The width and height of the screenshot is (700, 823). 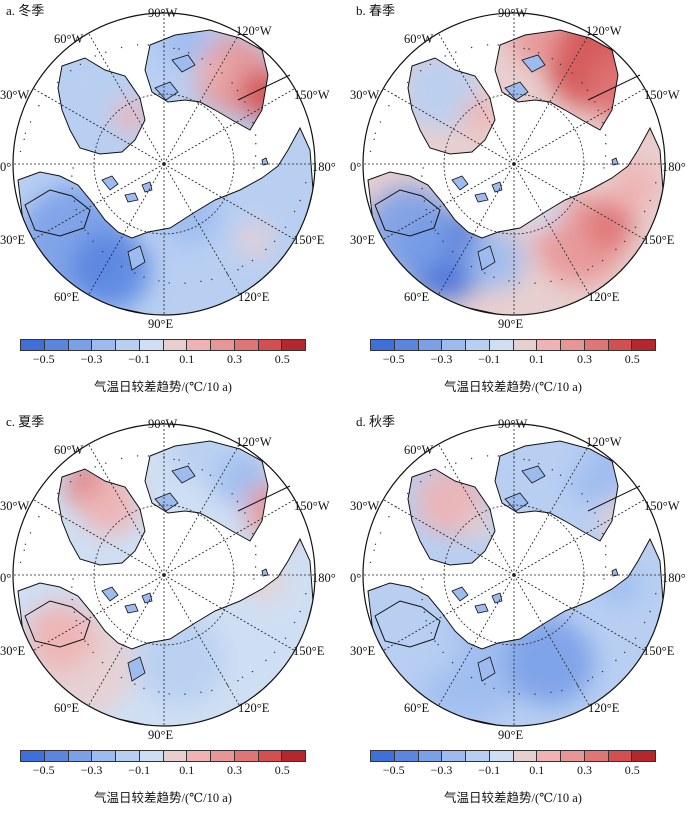 What do you see at coordinates (376, 421) in the screenshot?
I see `panel-title: d. 秋季` at bounding box center [376, 421].